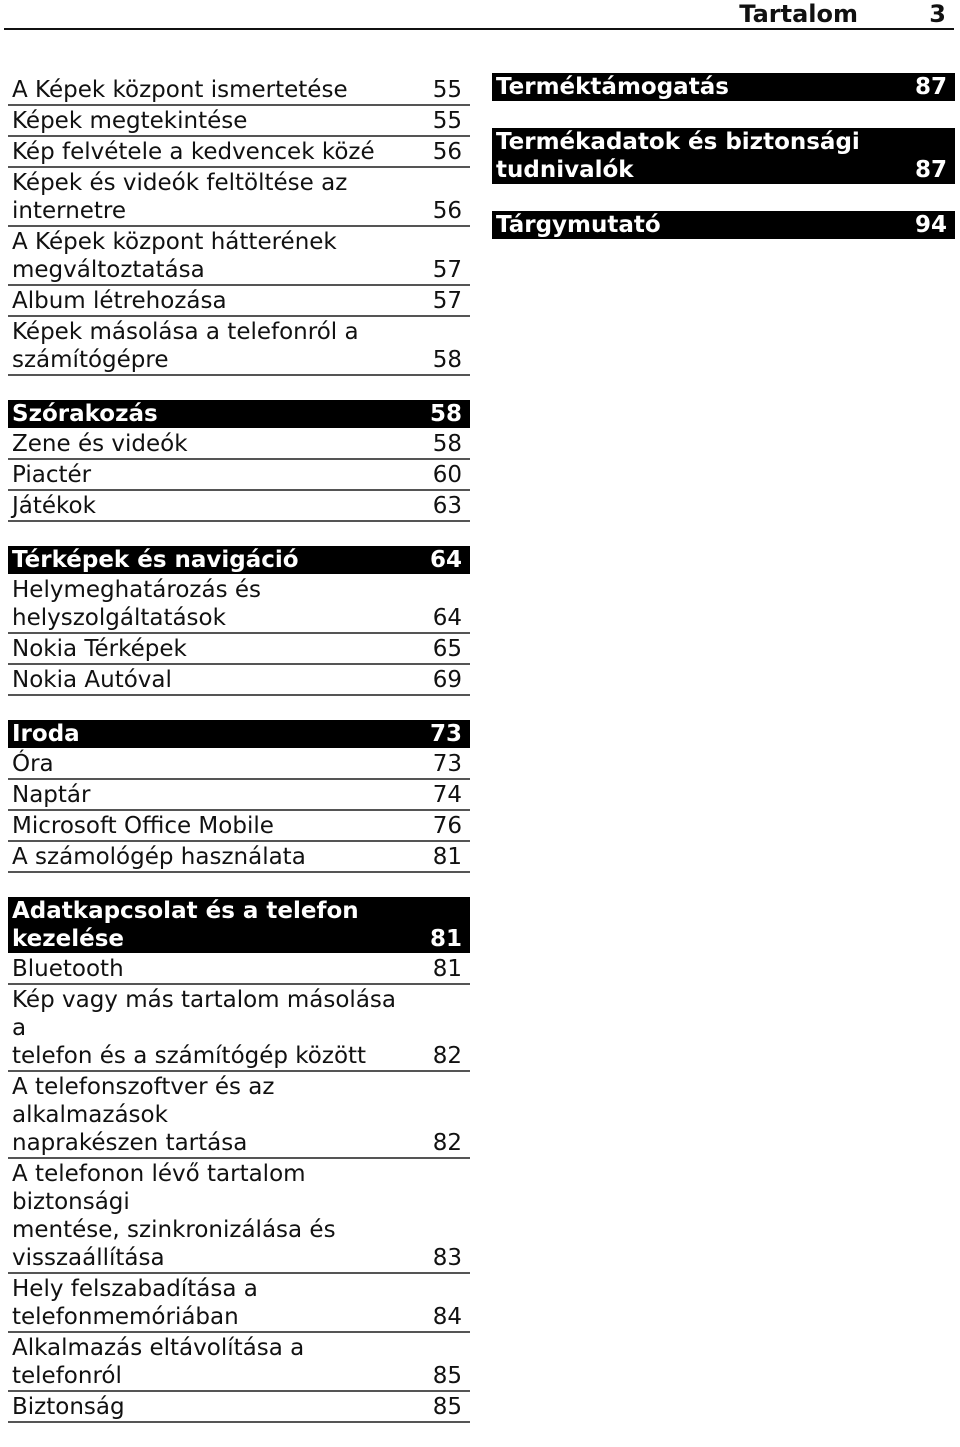  I want to click on toc-entry-title: Piactér, so click(52, 475).